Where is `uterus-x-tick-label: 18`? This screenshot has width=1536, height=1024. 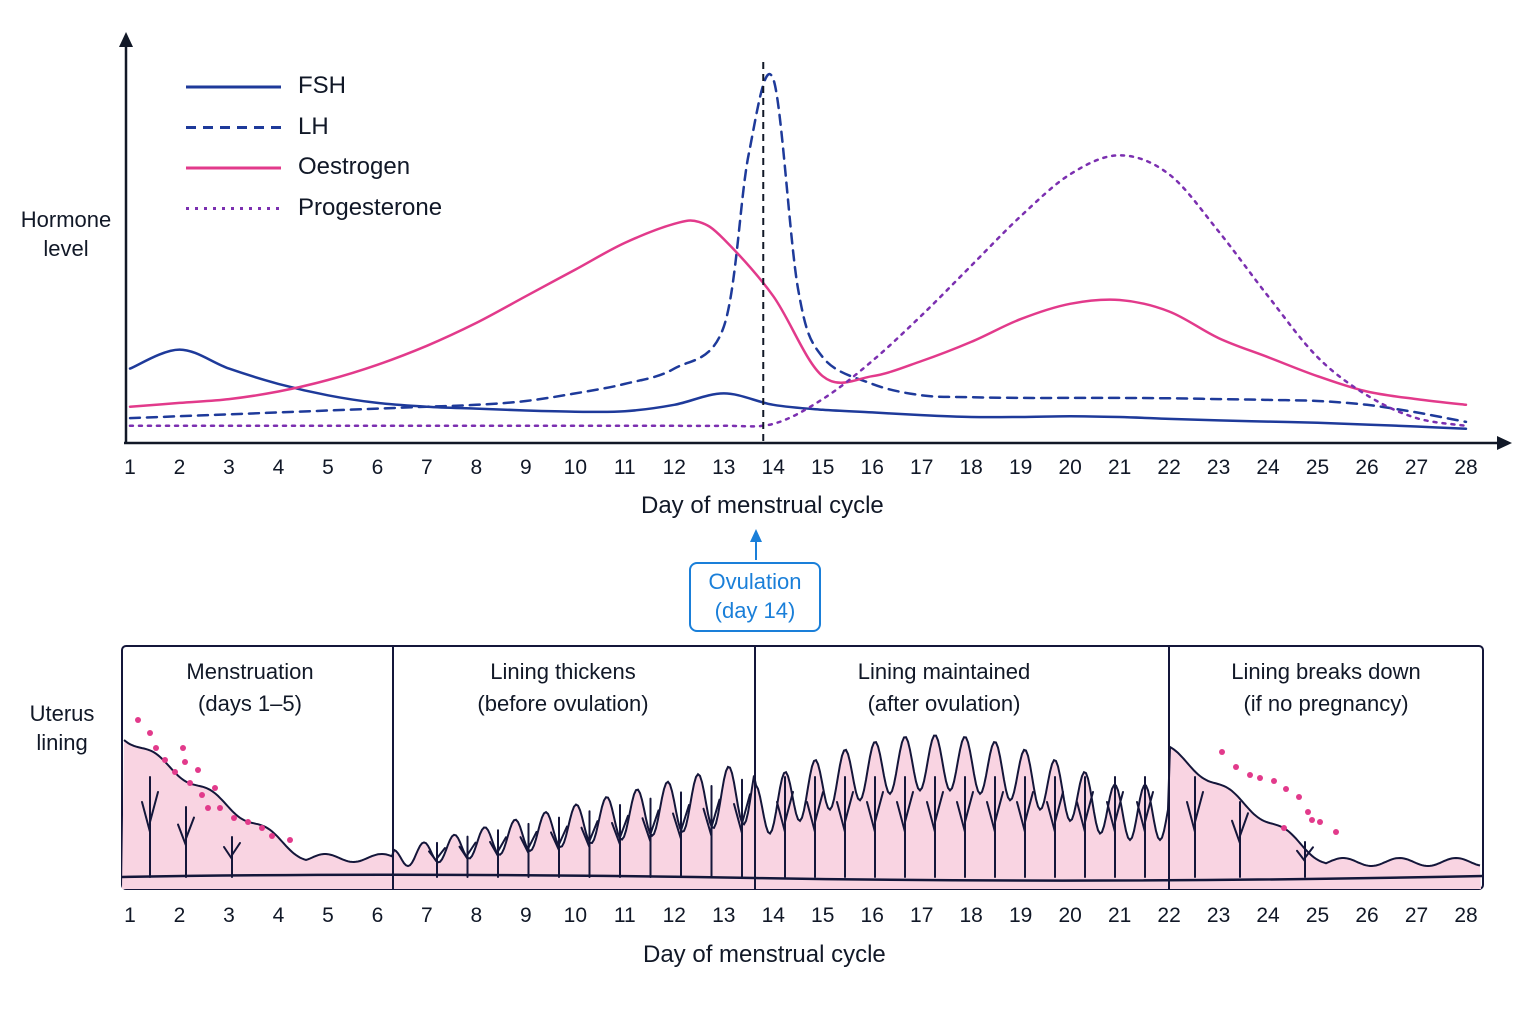
uterus-x-tick-label: 18 is located at coordinates (971, 915).